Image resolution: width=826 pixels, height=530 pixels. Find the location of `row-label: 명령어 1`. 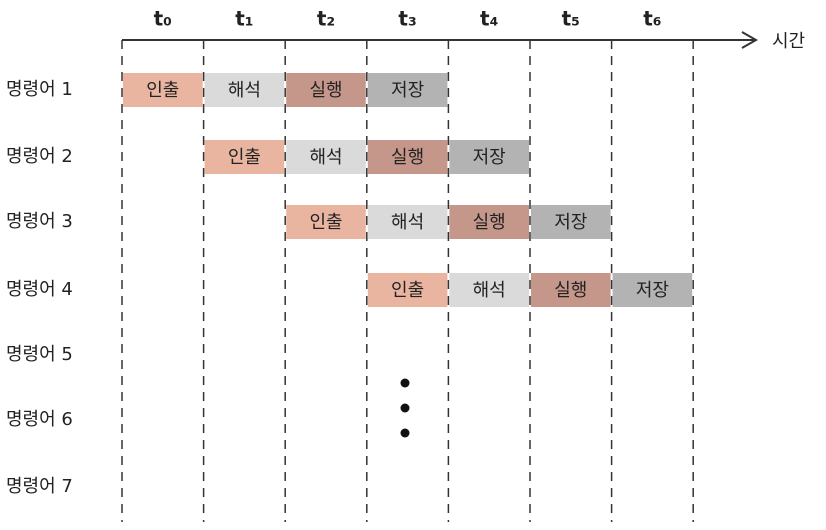

row-label: 명령어 1 is located at coordinates (39, 89).